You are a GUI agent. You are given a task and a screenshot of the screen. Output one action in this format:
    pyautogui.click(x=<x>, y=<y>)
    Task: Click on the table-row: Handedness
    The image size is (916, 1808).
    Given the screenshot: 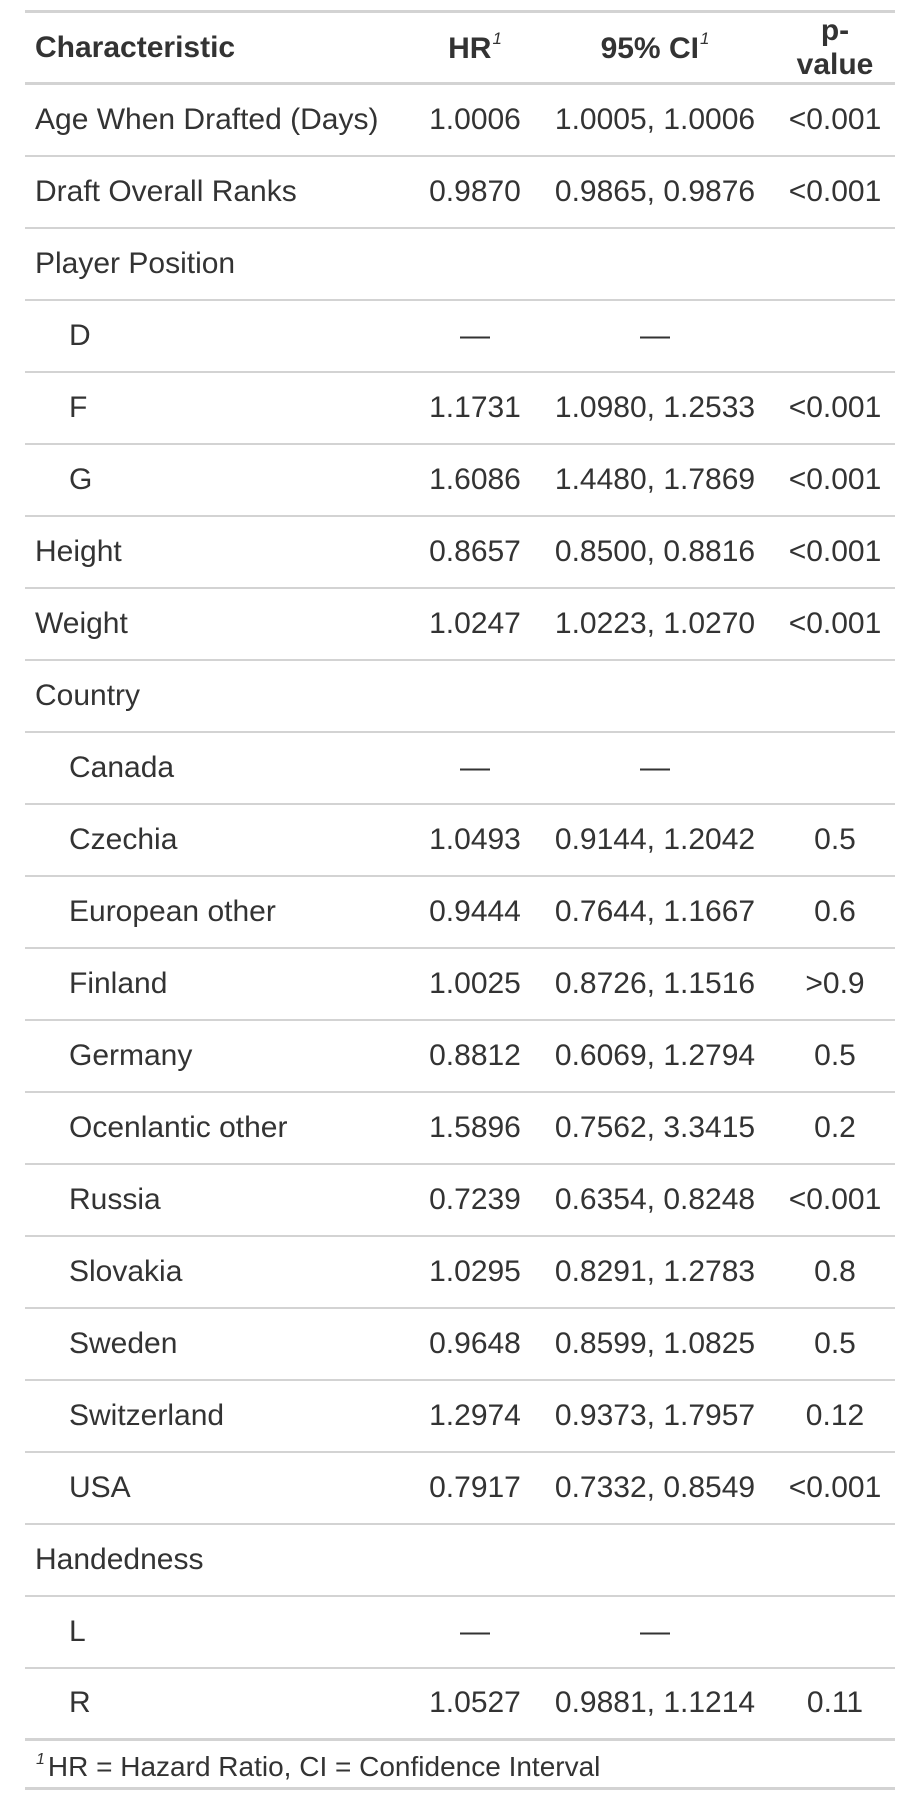 What is the action you would take?
    pyautogui.click(x=460, y=1560)
    